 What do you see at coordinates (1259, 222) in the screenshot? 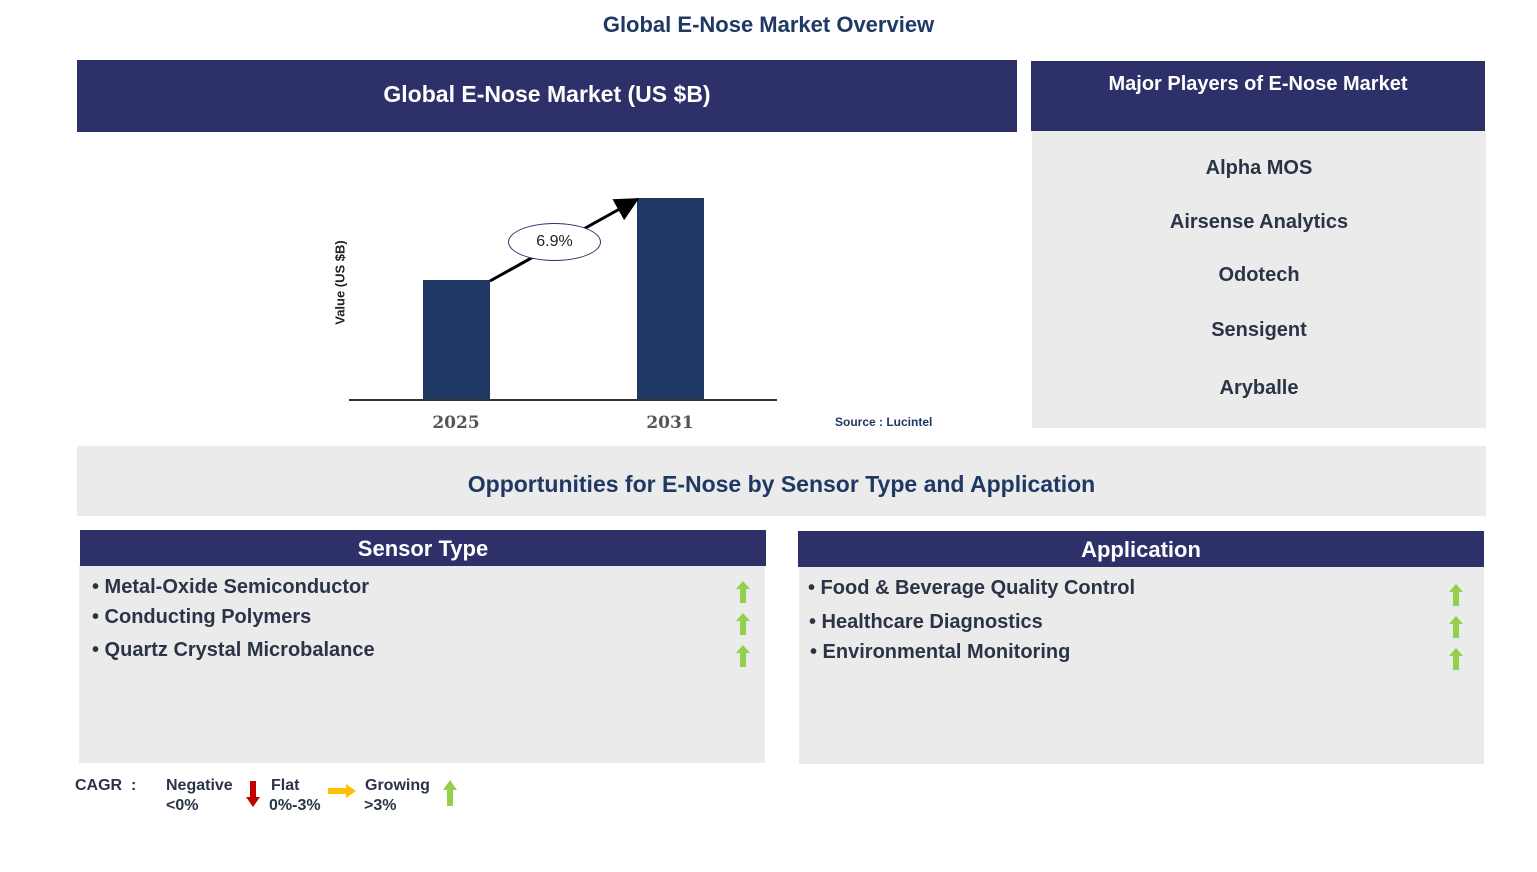
I see `player-item: Airsense Analytics` at bounding box center [1259, 222].